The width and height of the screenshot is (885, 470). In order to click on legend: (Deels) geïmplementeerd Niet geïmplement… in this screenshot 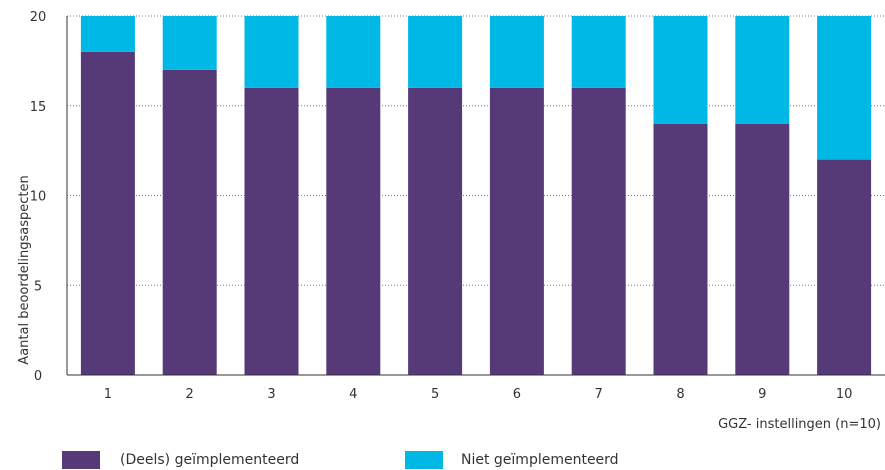, I will do `click(442, 460)`.